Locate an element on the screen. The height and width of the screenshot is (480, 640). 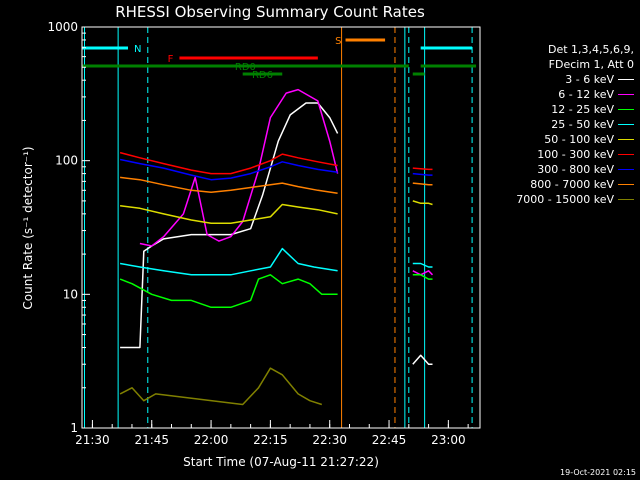
x-tick-label-5: 22:45 is located at coordinates (389, 440).